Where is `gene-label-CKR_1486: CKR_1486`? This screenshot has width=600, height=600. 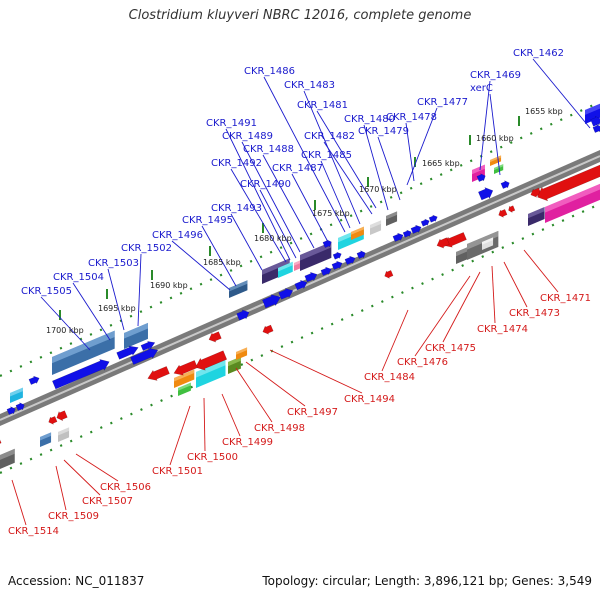
gene-label-CKR_1486: CKR_1486 is located at coordinates (269, 71).